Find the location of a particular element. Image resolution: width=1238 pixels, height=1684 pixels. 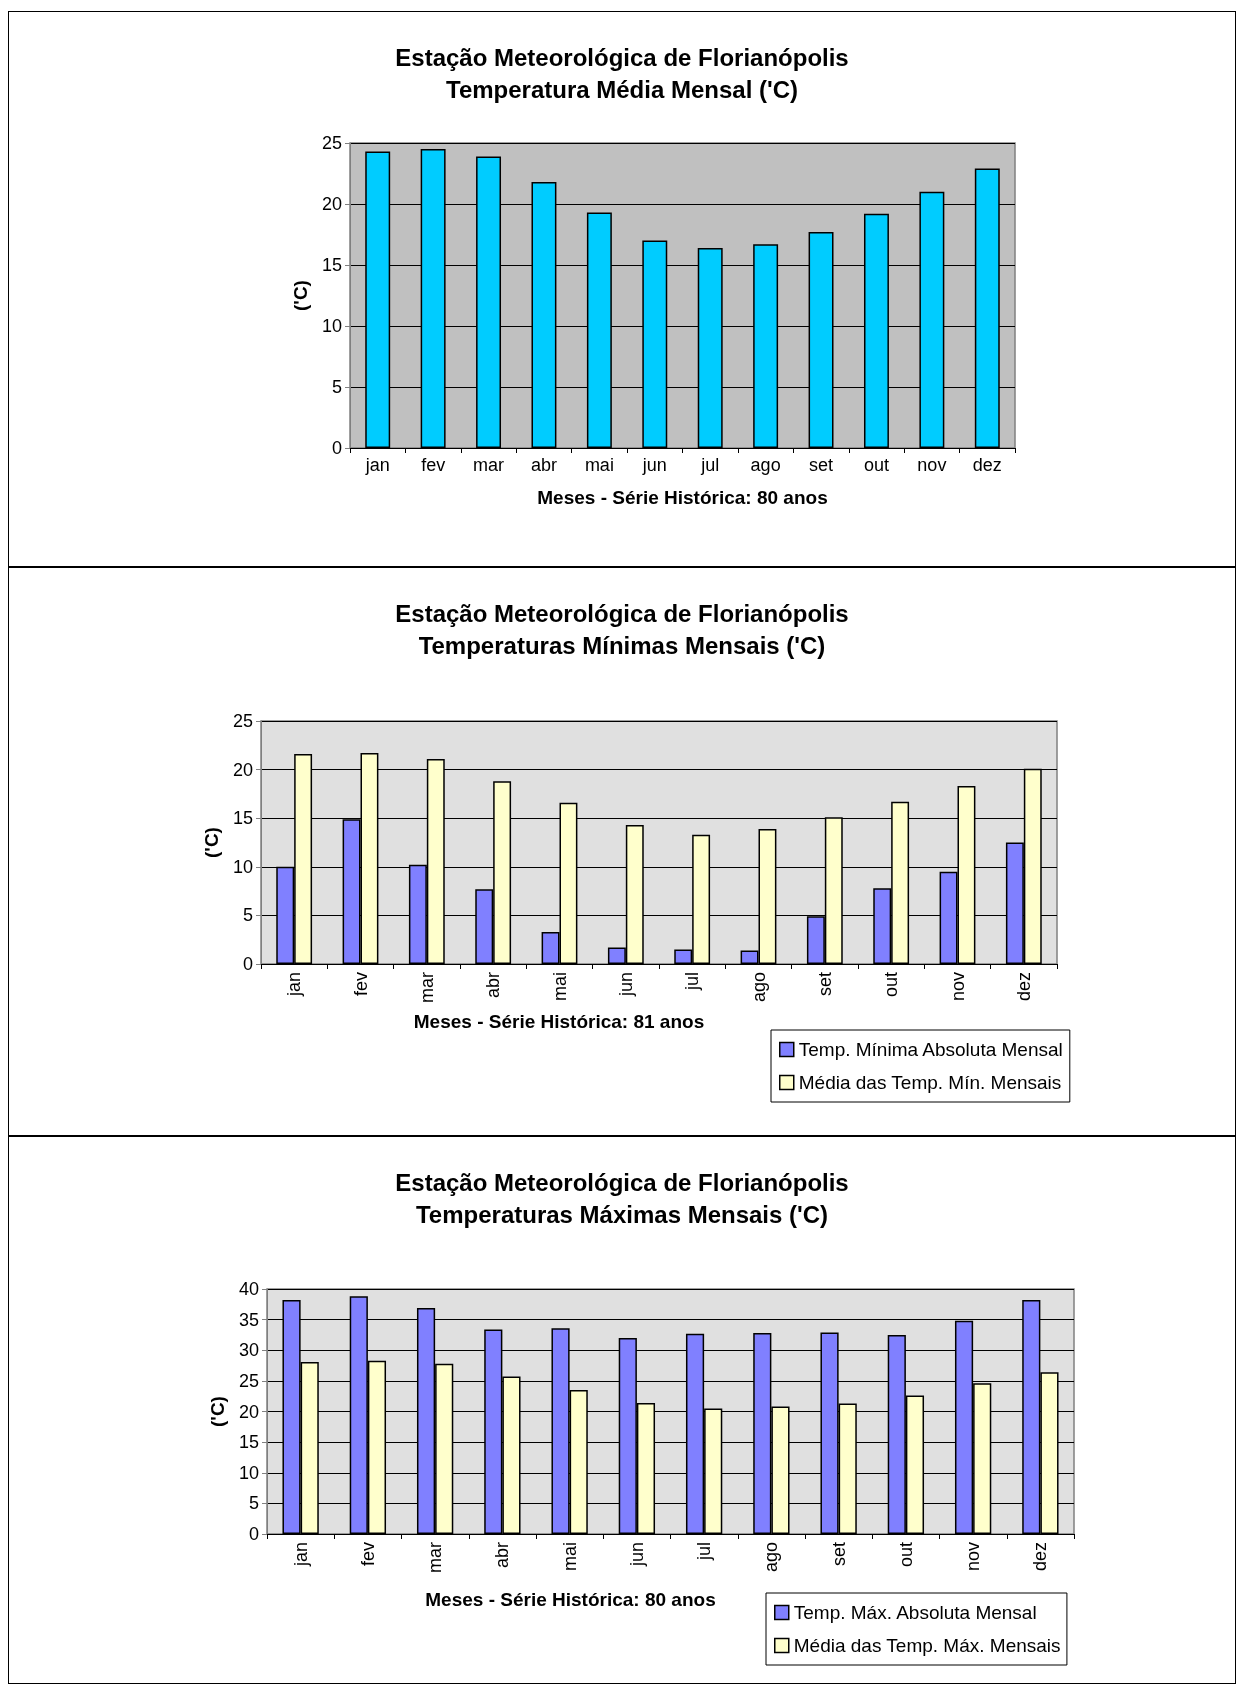

legend-label: Temp. Mínima Absoluta Mensal is located at coordinates (930, 1049).